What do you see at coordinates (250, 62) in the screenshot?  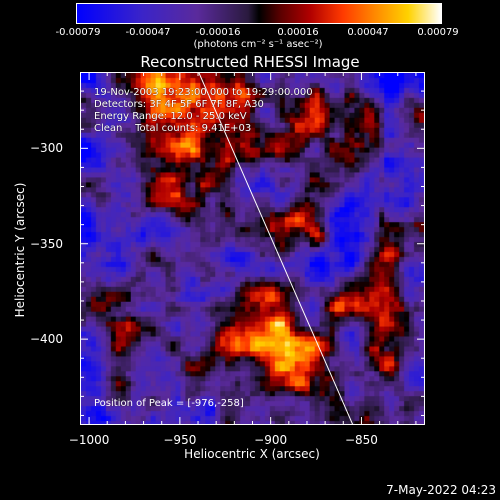 I see `chart-title: Reconstructed RHESSI Image` at bounding box center [250, 62].